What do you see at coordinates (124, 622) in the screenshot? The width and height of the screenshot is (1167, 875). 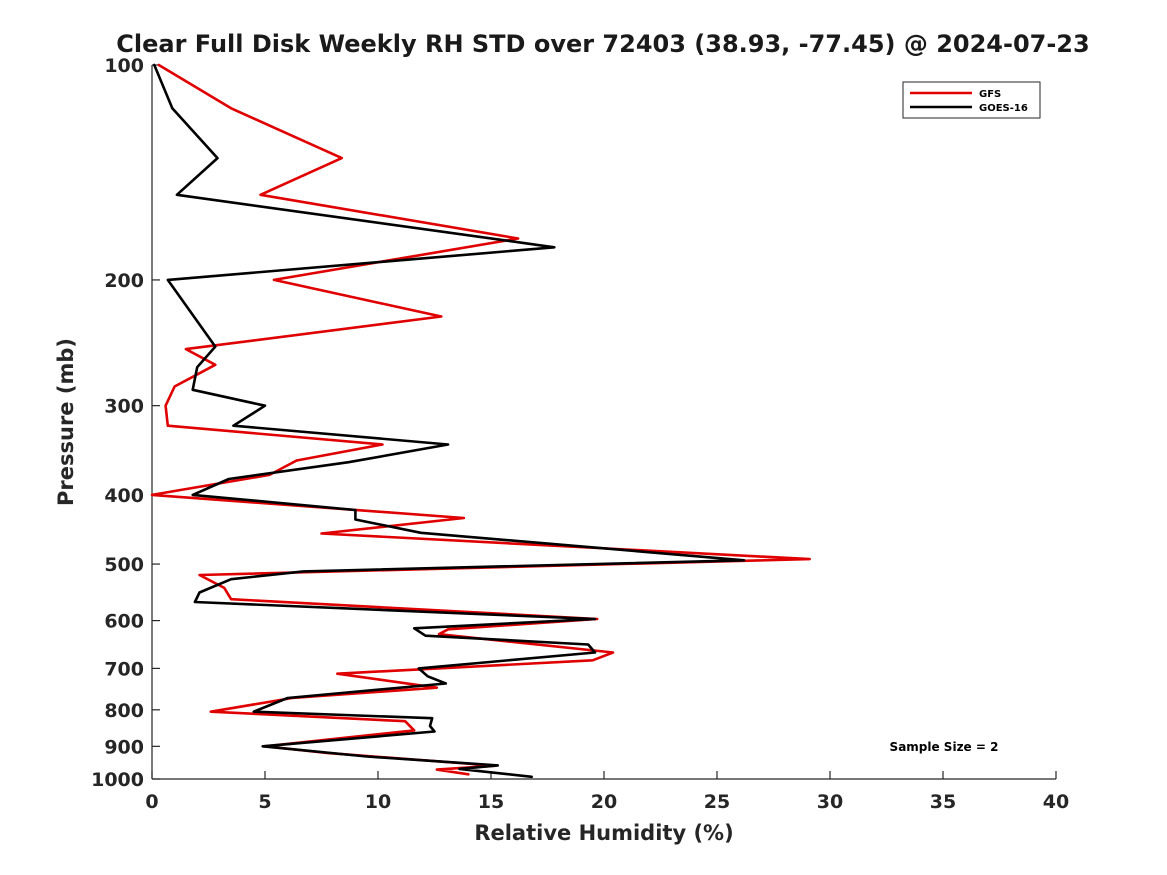 I see `y-tick-label: 600` at bounding box center [124, 622].